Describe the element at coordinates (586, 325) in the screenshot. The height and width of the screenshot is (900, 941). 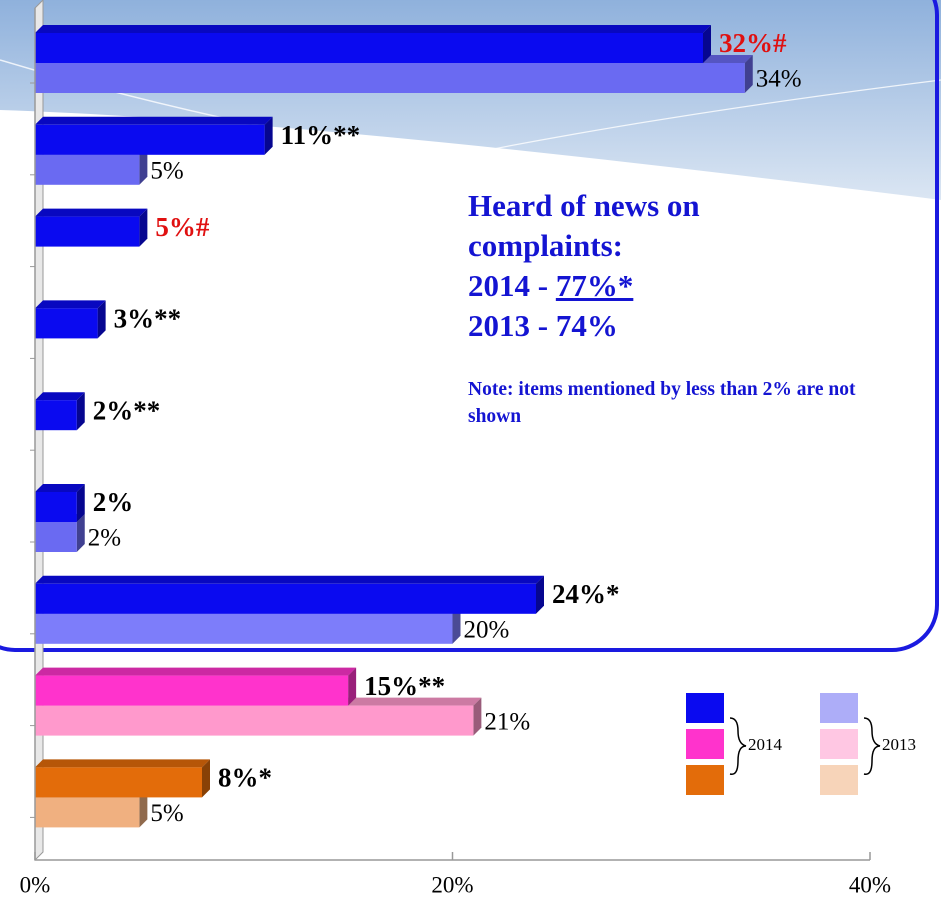
I see `annotation-value: 74%` at that location.